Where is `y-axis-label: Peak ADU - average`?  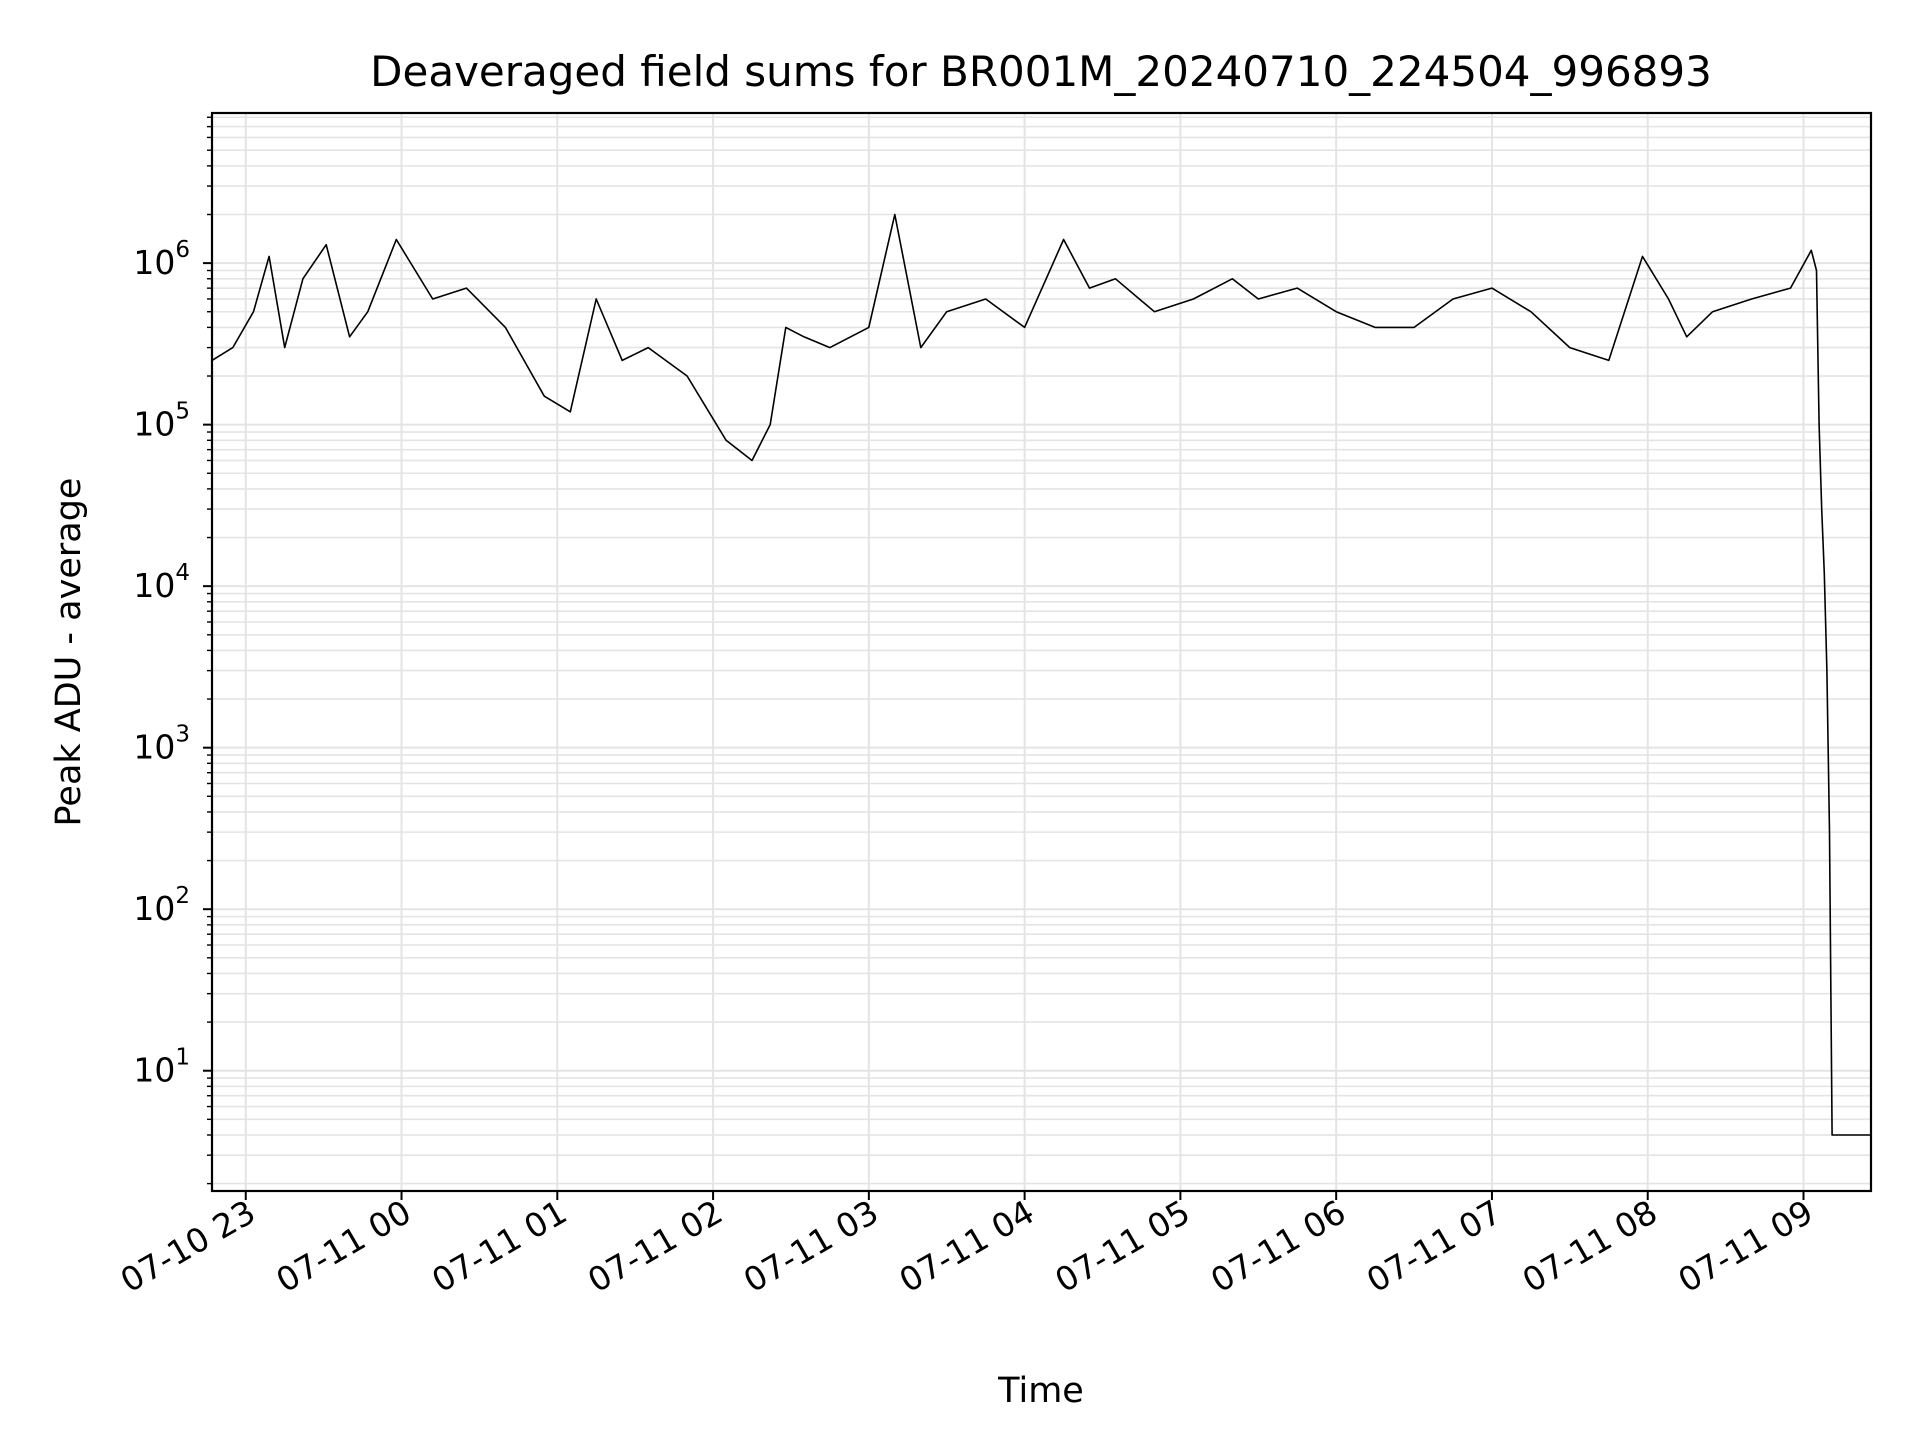 y-axis-label: Peak ADU - average is located at coordinates (69, 652).